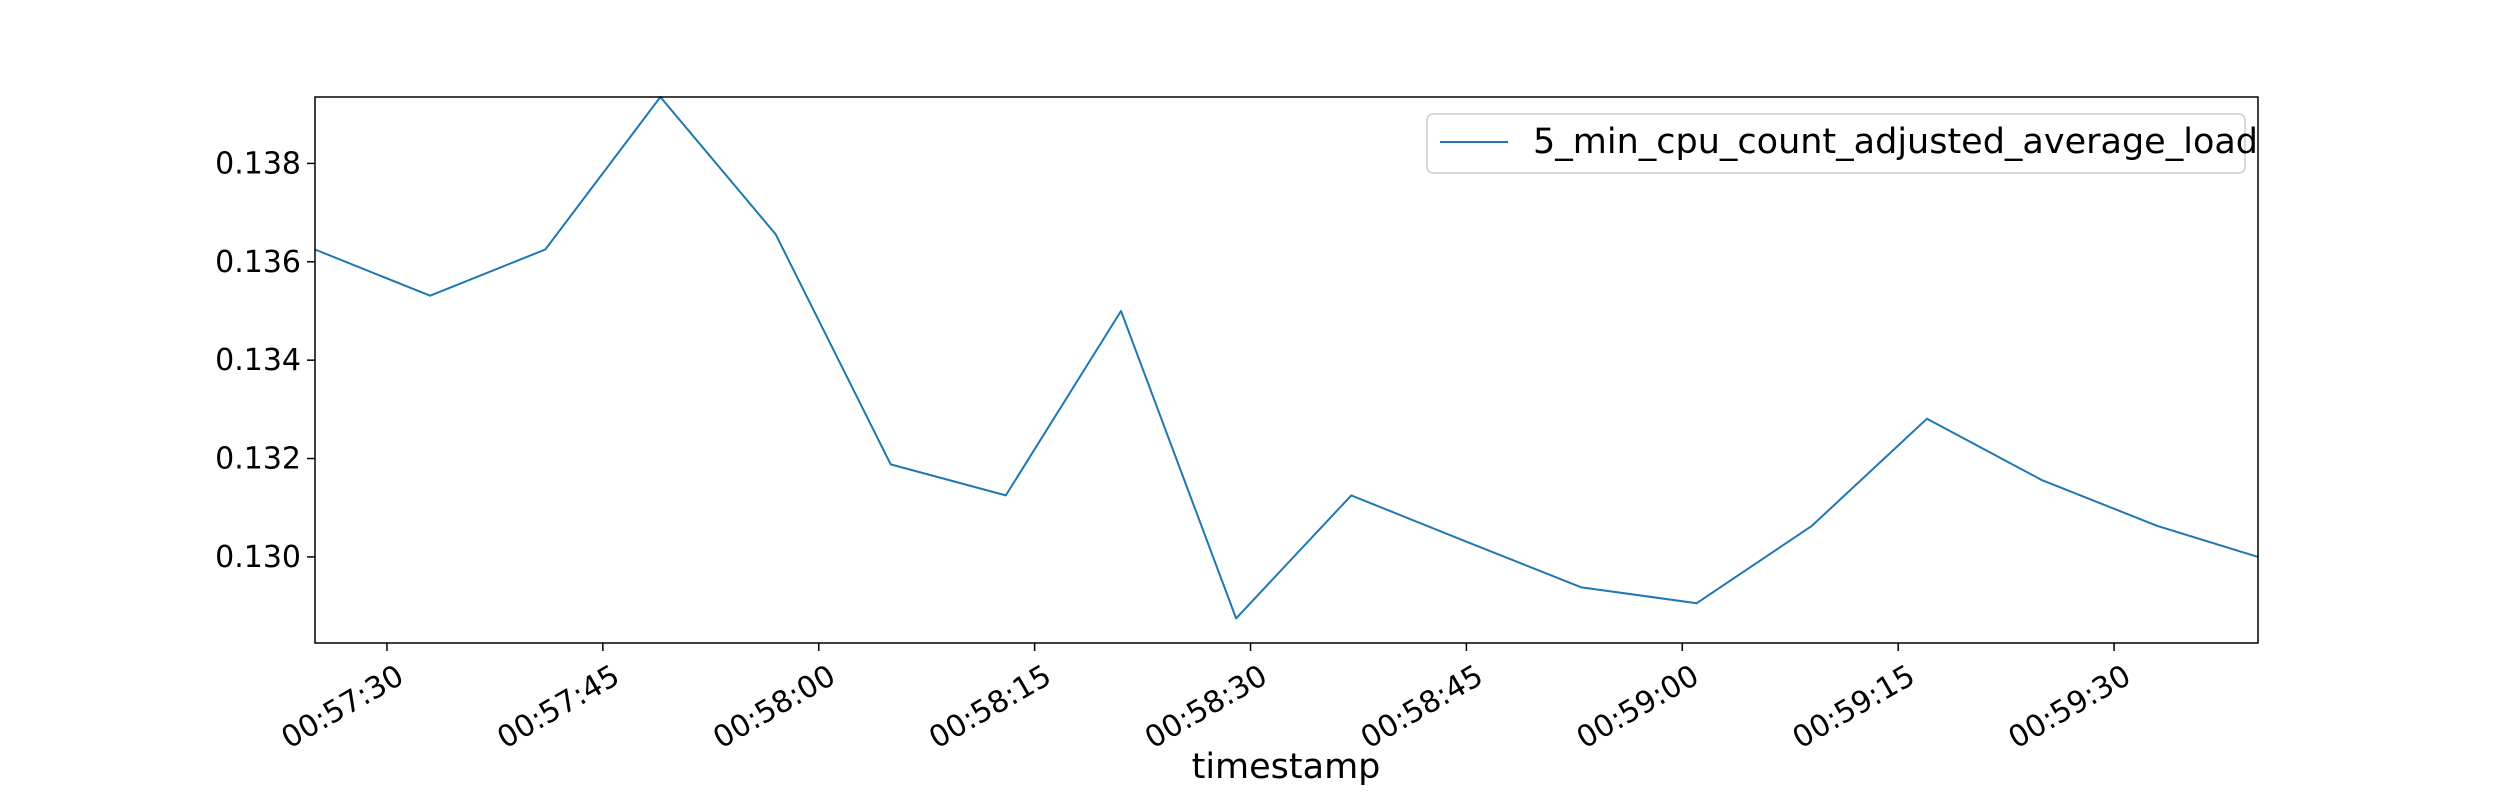  What do you see at coordinates (1638, 707) in the screenshot?
I see `x-tick-label: 00:59:00` at bounding box center [1638, 707].